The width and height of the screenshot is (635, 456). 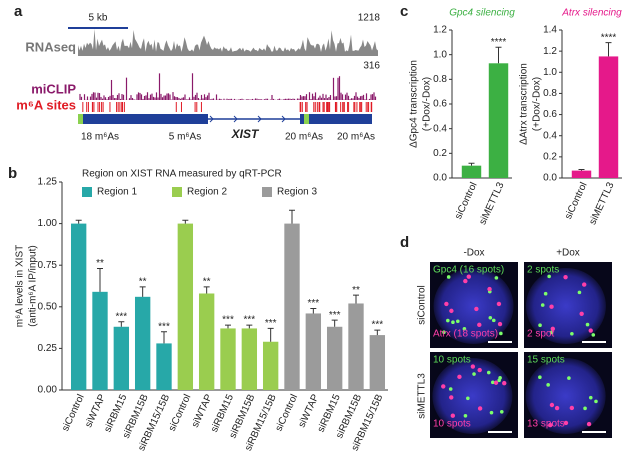 What do you see at coordinates (609, 37) in the screenshot?
I see `significance: ****` at bounding box center [609, 37].